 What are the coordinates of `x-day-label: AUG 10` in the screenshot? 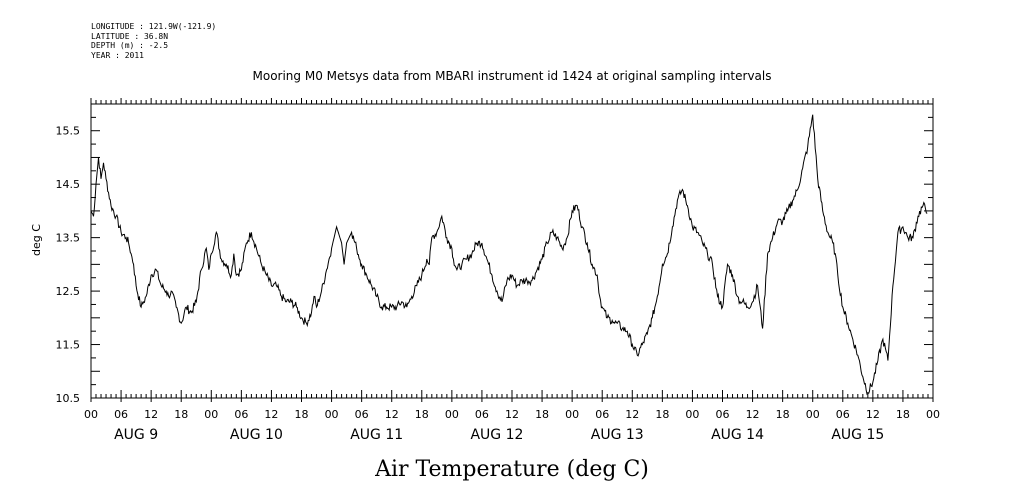 It's located at (256, 435).